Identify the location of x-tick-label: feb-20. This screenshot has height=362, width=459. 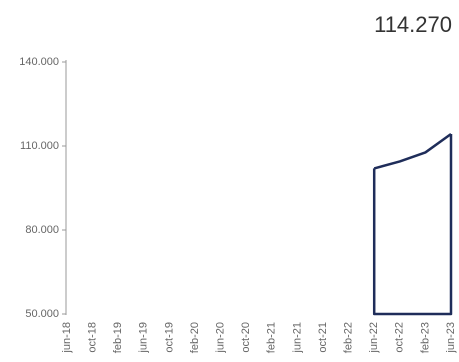
(195, 337).